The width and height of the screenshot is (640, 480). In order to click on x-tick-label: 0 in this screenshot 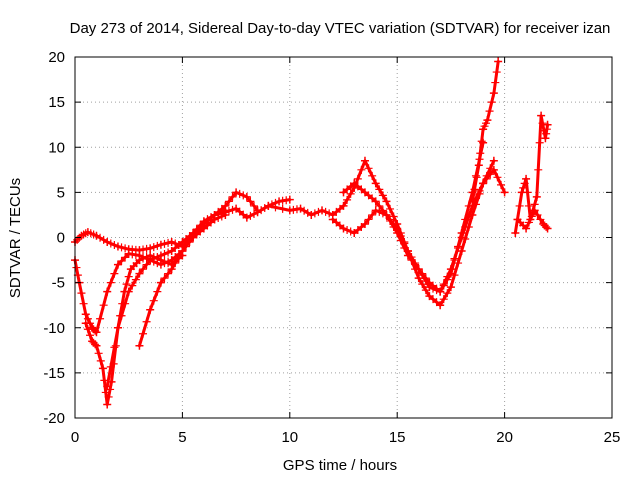, I will do `click(75, 437)`.